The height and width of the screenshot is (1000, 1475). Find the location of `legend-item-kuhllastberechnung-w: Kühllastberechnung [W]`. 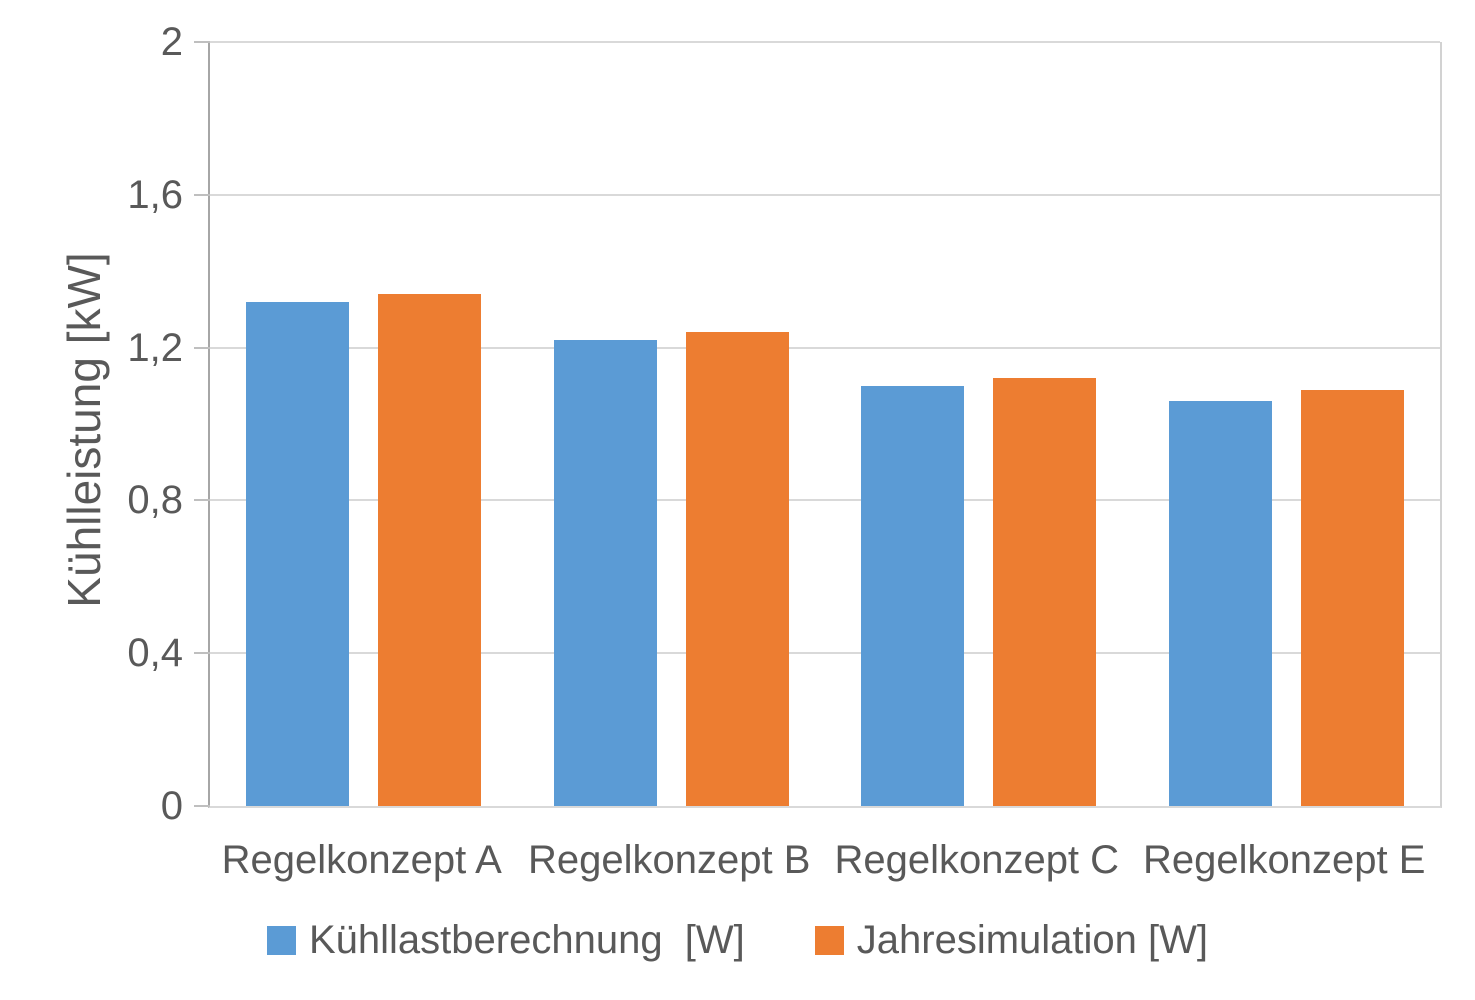

legend-item-kuhllastberechnung-w: Kühllastberechnung [W] is located at coordinates (505, 940).